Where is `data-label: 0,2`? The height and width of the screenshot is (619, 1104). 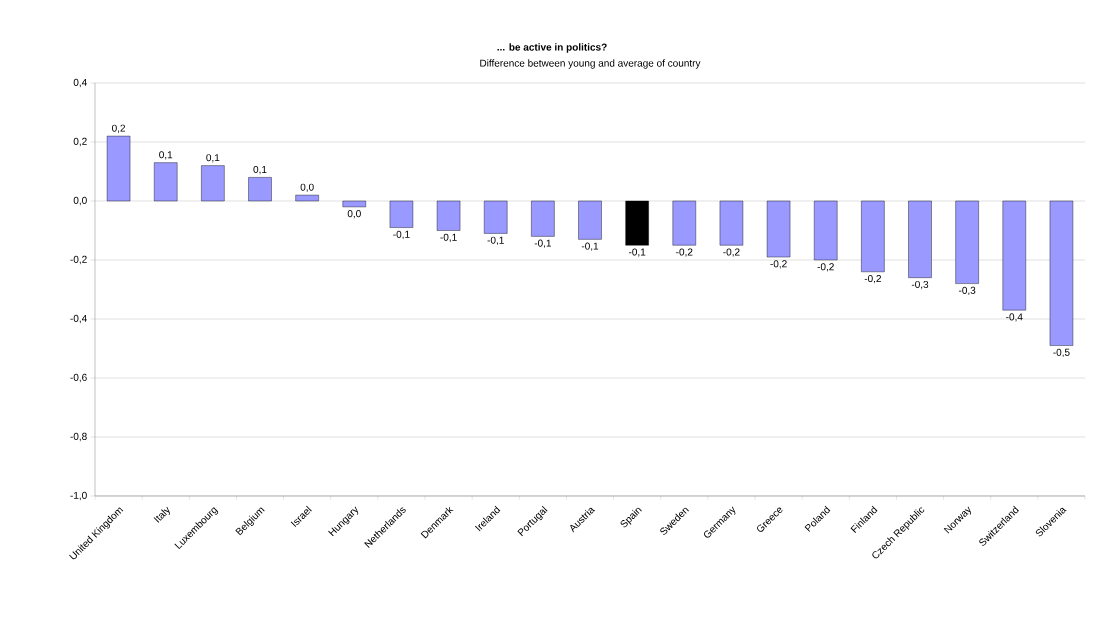
data-label: 0,2 is located at coordinates (119, 128).